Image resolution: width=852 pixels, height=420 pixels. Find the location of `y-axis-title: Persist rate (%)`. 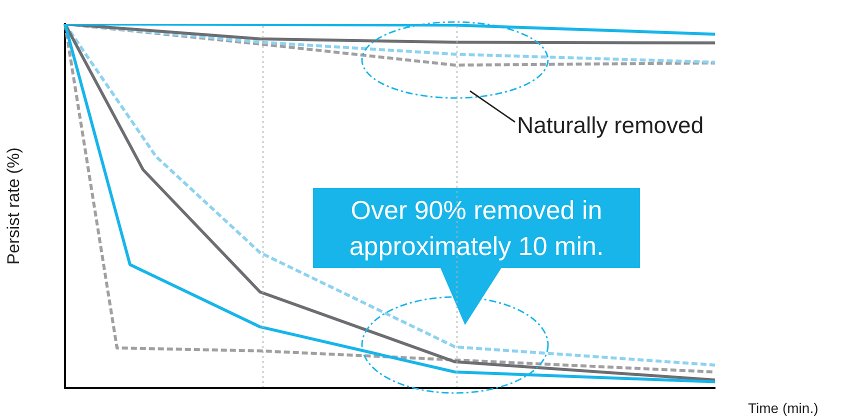

y-axis-title: Persist rate (%) is located at coordinates (13, 206).